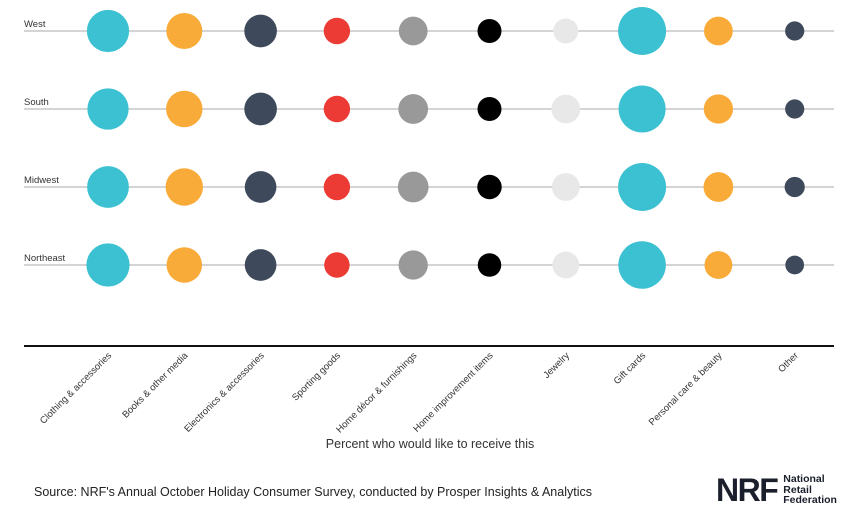 The image size is (860, 510). What do you see at coordinates (260, 31) in the screenshot?
I see `bubble-west-electronics-accessories` at bounding box center [260, 31].